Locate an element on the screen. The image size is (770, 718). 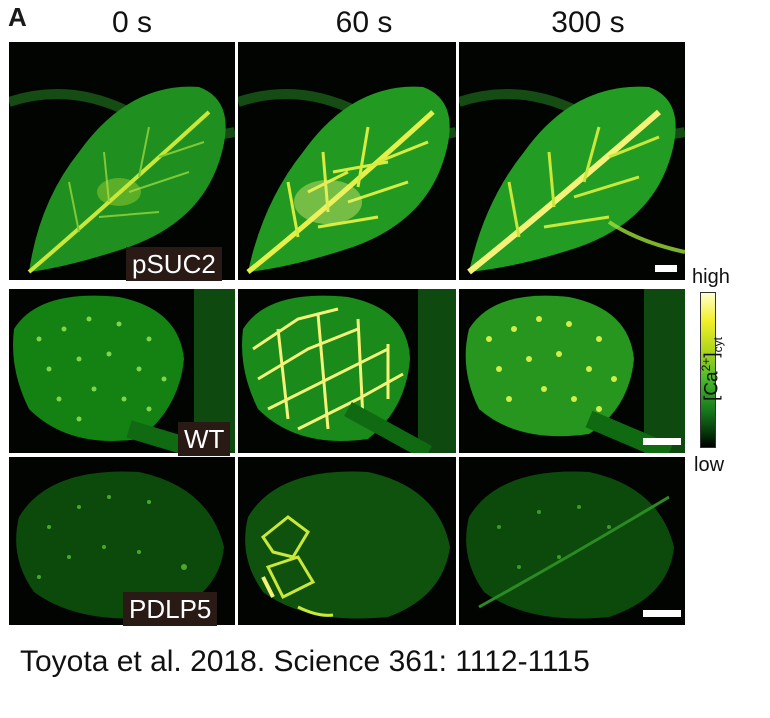
image-psuc2-60s is located at coordinates (347, 161).